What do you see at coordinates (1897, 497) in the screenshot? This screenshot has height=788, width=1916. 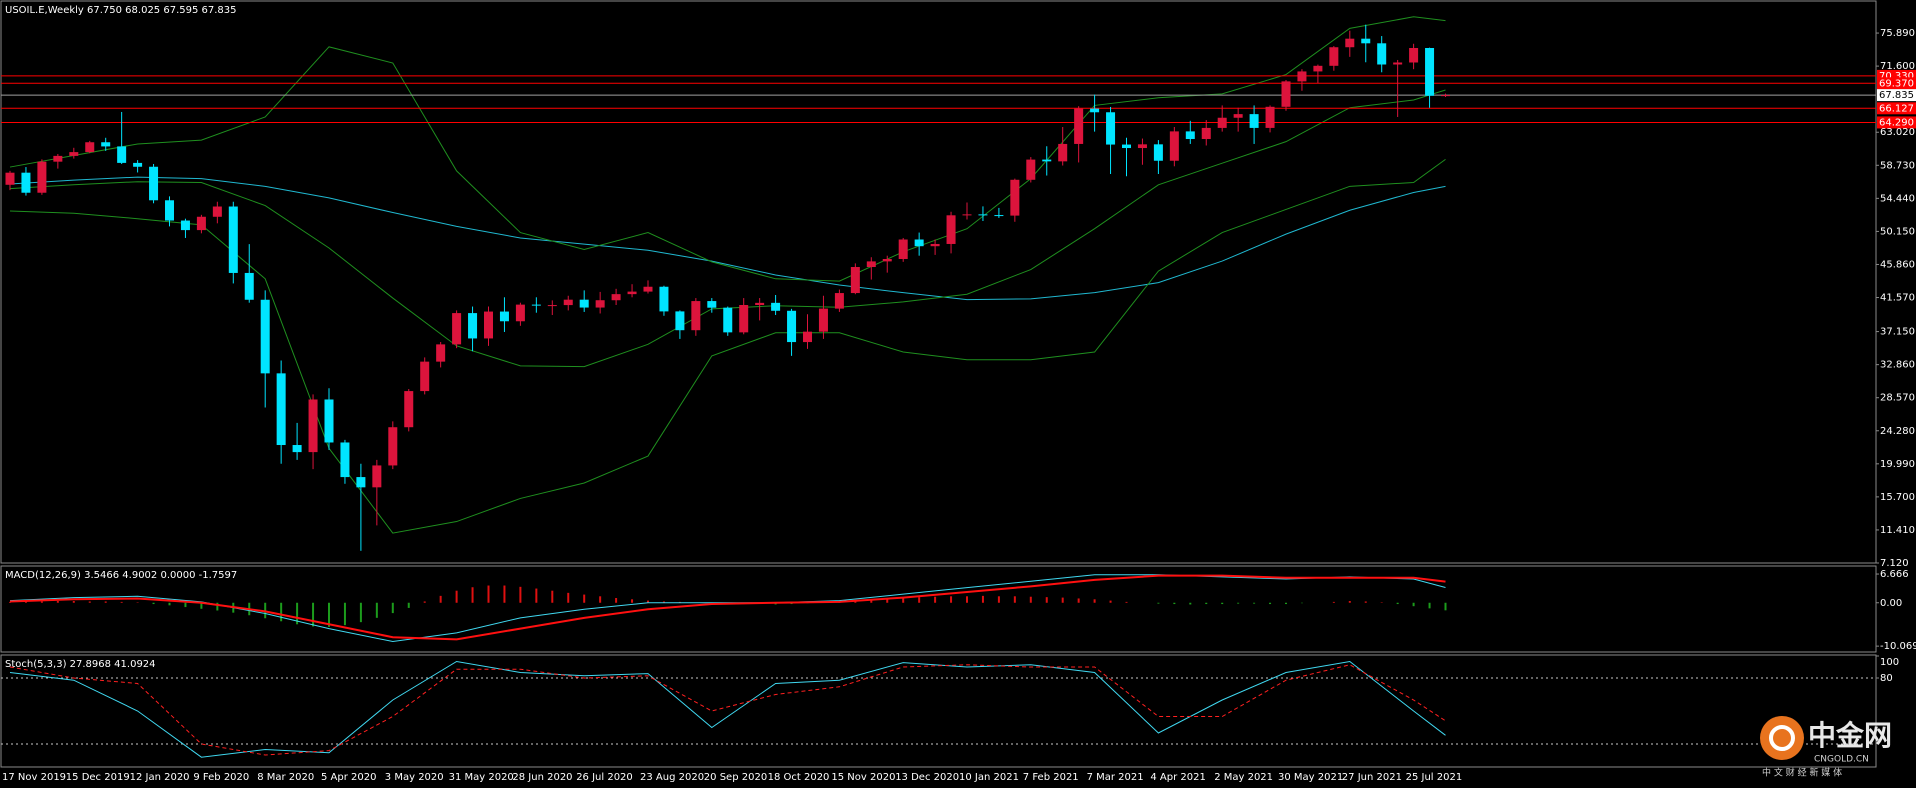 I see `y-tick-label: 15.700` at bounding box center [1897, 497].